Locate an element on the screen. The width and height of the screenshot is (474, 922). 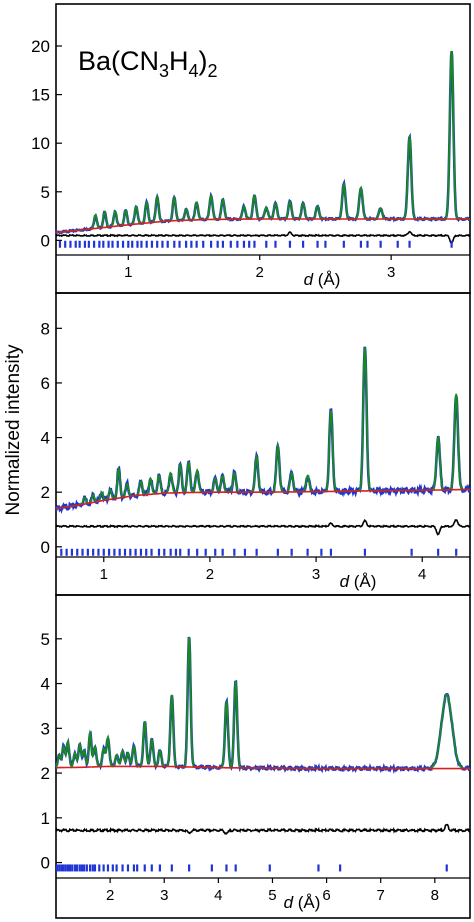
x-tick-label: 5 is located at coordinates (272, 895).